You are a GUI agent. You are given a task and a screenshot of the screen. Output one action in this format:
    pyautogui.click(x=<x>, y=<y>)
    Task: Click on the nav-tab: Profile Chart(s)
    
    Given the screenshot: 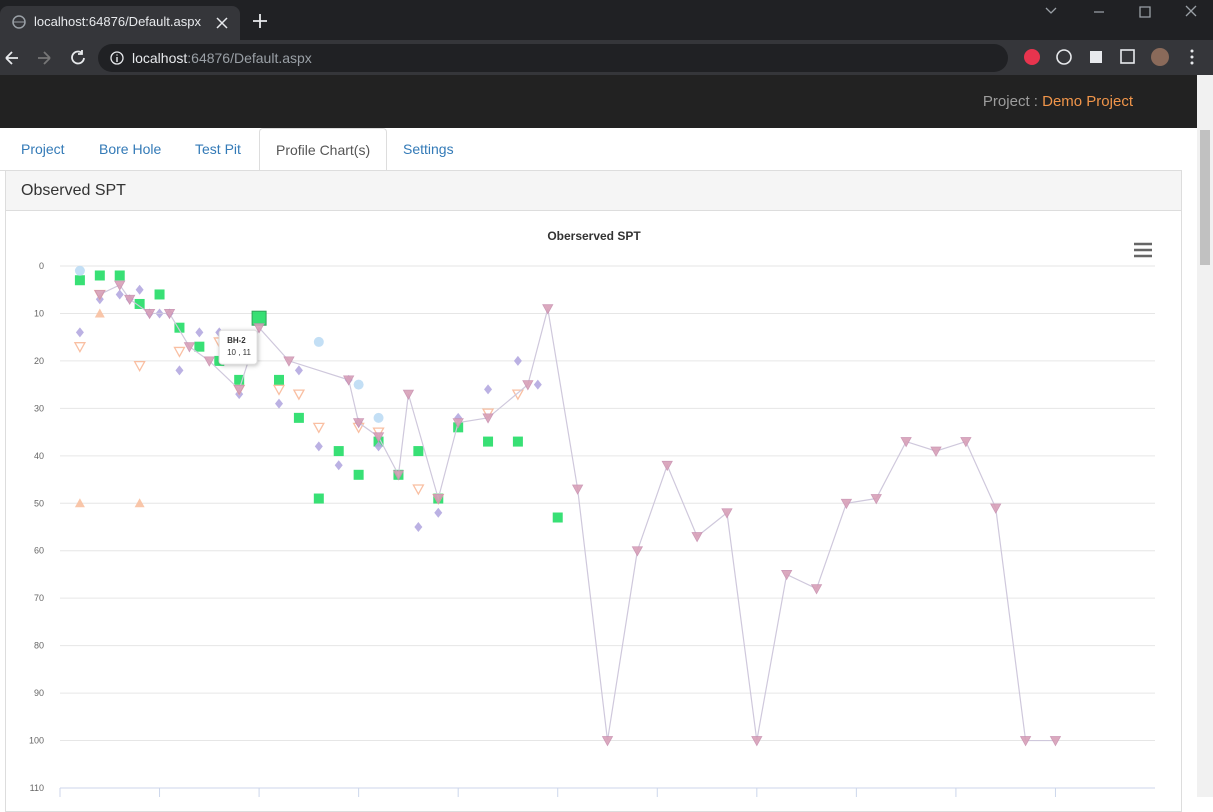 What is the action you would take?
    pyautogui.click(x=323, y=150)
    